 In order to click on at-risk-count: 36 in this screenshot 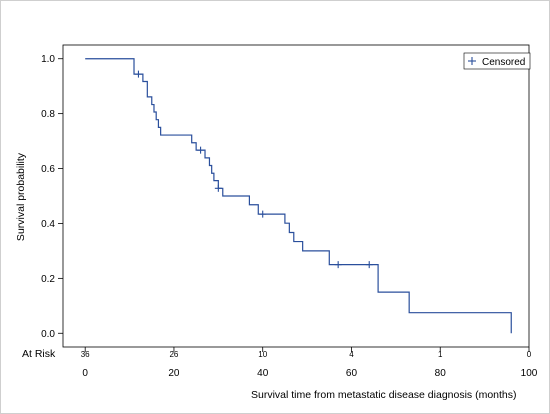, I will do `click(85, 354)`.